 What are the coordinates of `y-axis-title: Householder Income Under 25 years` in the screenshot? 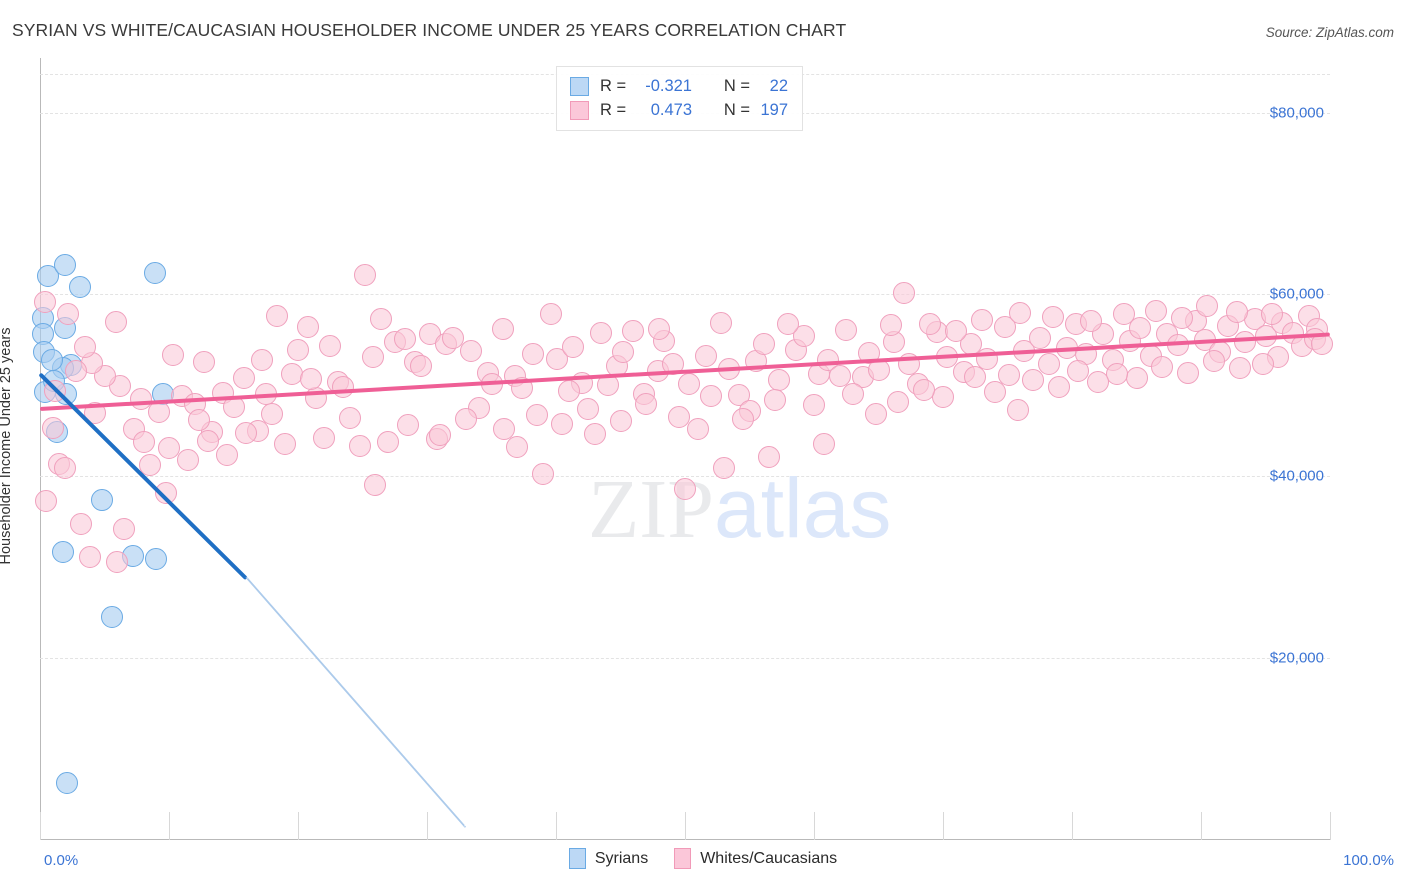 It's located at (7, 446).